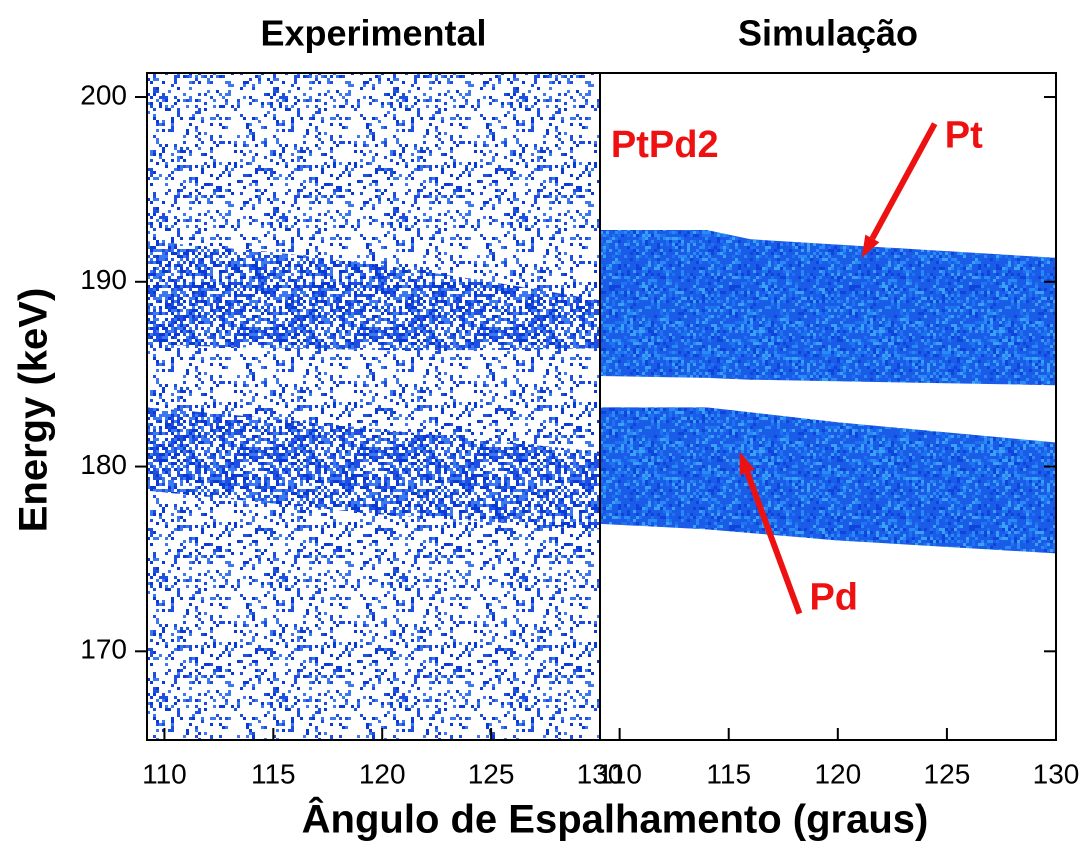 The height and width of the screenshot is (850, 1088). What do you see at coordinates (828, 33) in the screenshot?
I see `panel-title: Simulação` at bounding box center [828, 33].